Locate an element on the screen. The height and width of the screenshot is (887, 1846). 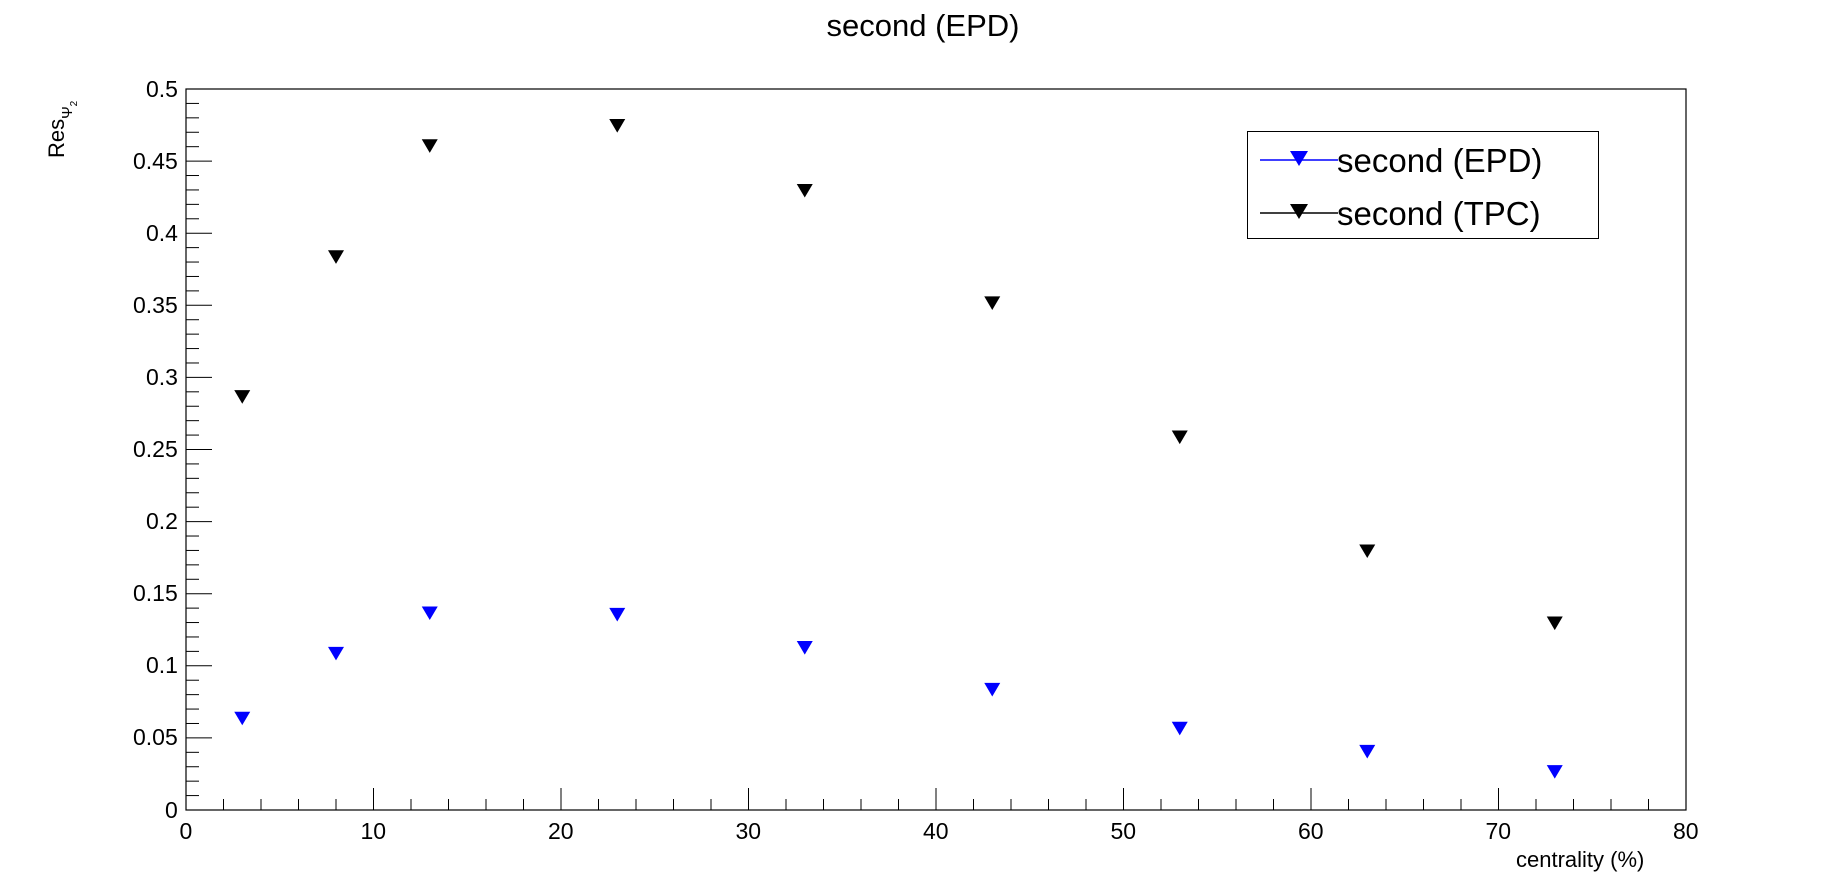
y-tick-label: 0.5 is located at coordinates (162, 88).